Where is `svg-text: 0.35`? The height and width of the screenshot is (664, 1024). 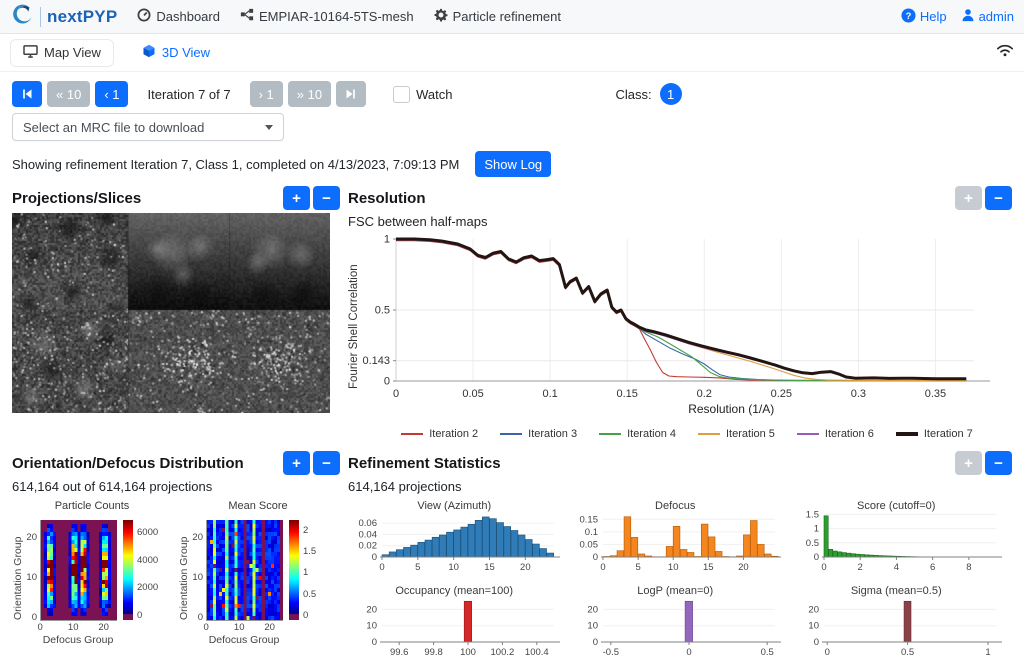
svg-text: 0.35 is located at coordinates (935, 394).